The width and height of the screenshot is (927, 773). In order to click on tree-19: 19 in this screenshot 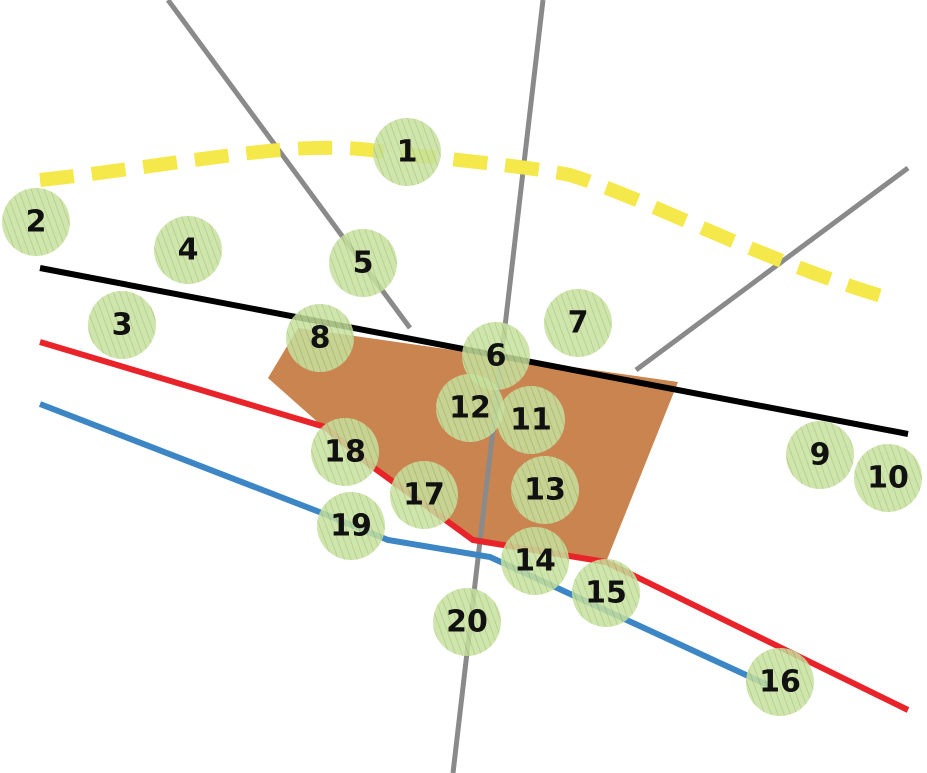, I will do `click(351, 526)`.